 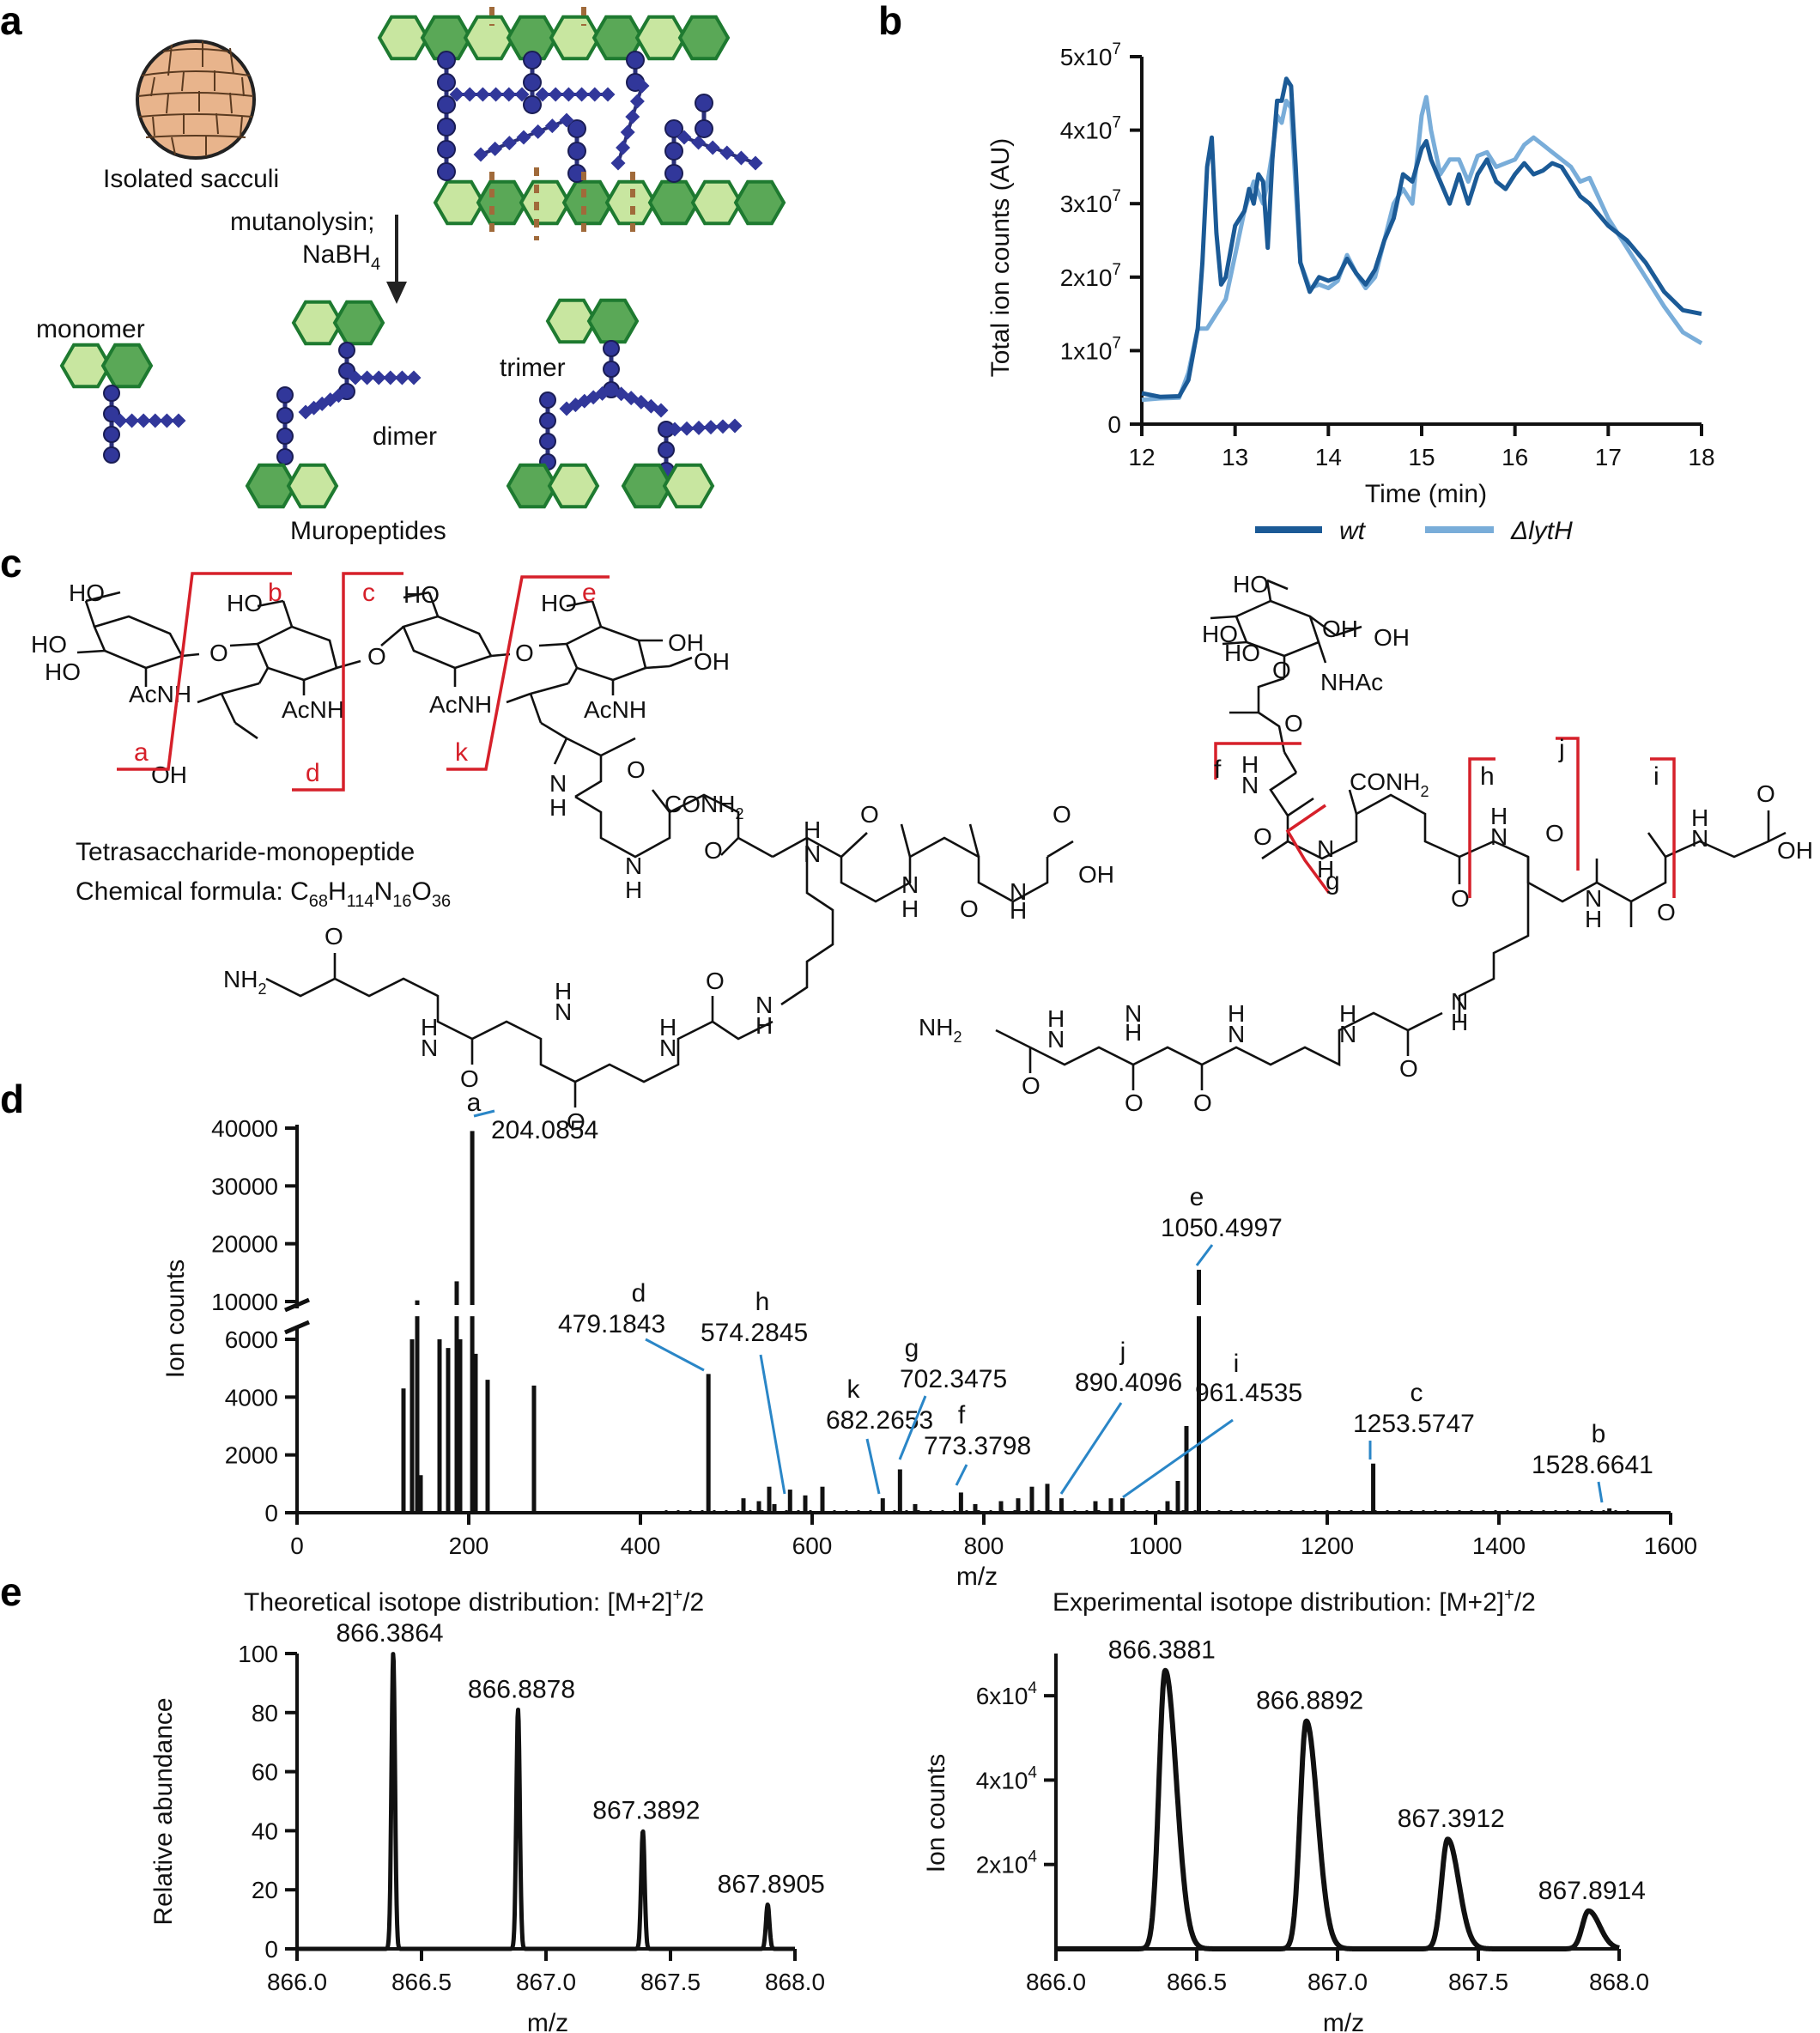 I want to click on fragment-letter-c: c, so click(x=1417, y=1393).